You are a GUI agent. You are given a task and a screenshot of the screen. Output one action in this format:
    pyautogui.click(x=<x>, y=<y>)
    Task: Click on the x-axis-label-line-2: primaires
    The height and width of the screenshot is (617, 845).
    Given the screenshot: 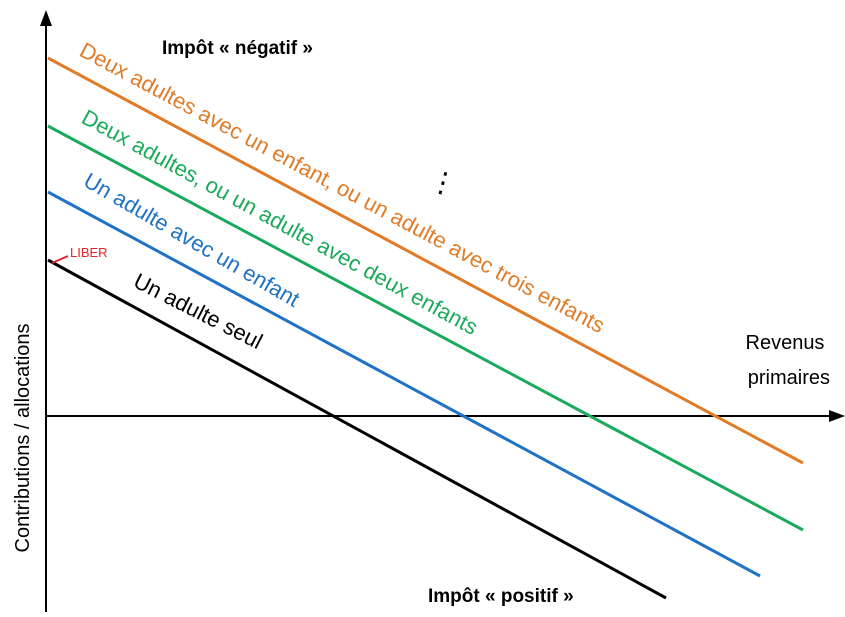 What is the action you would take?
    pyautogui.click(x=789, y=378)
    